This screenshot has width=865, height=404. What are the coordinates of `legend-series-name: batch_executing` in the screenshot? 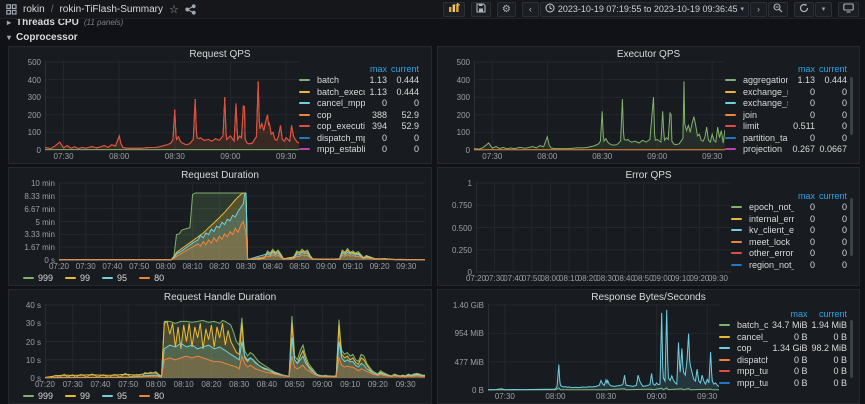 It's located at (341, 91).